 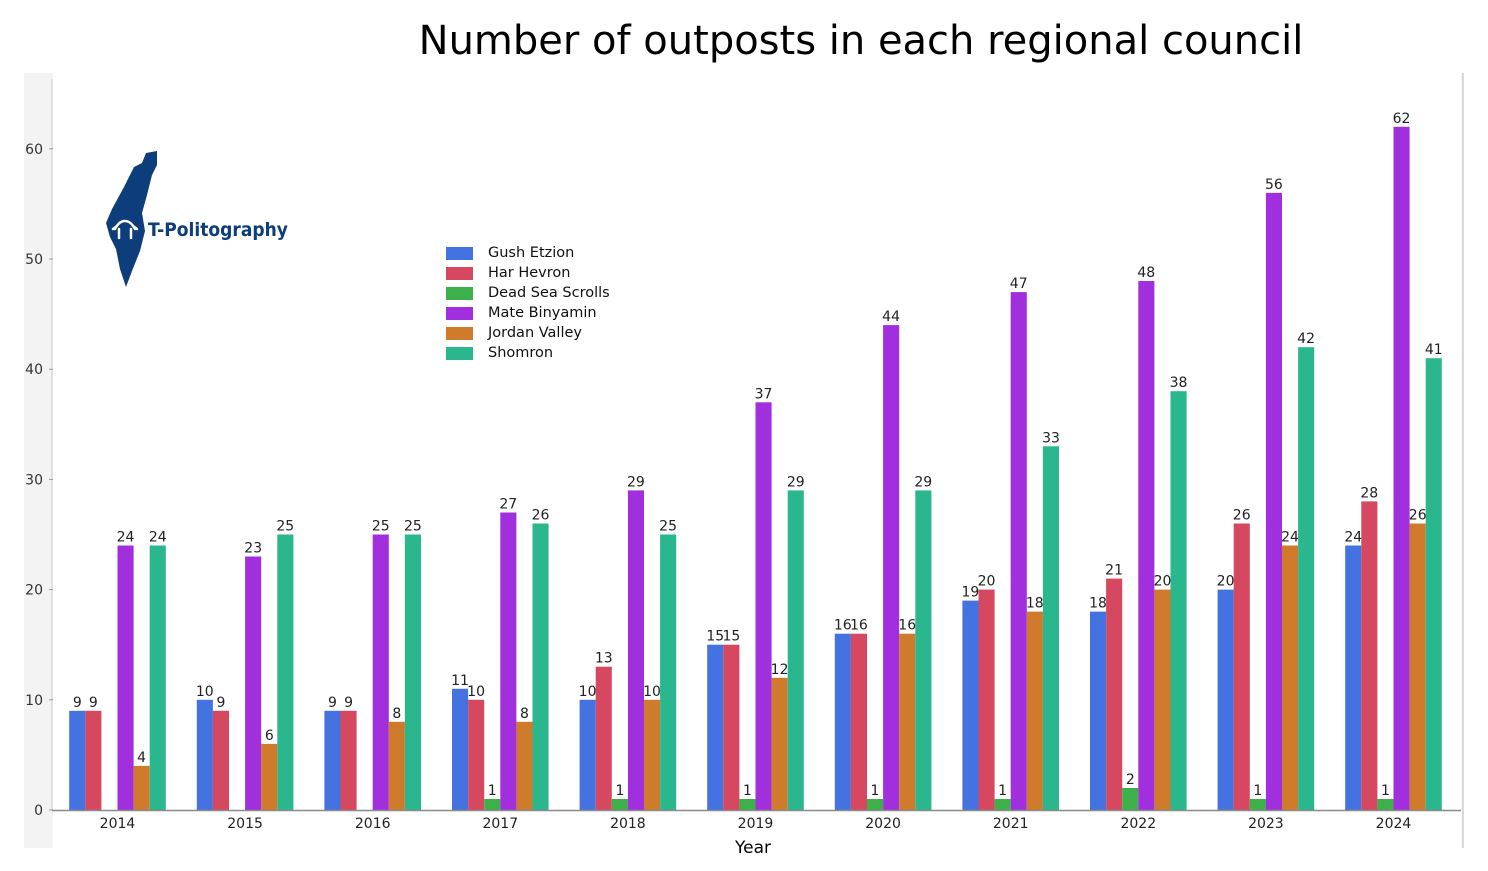 What do you see at coordinates (528, 253) in the screenshot?
I see `legend-item: Gush Etzion` at bounding box center [528, 253].